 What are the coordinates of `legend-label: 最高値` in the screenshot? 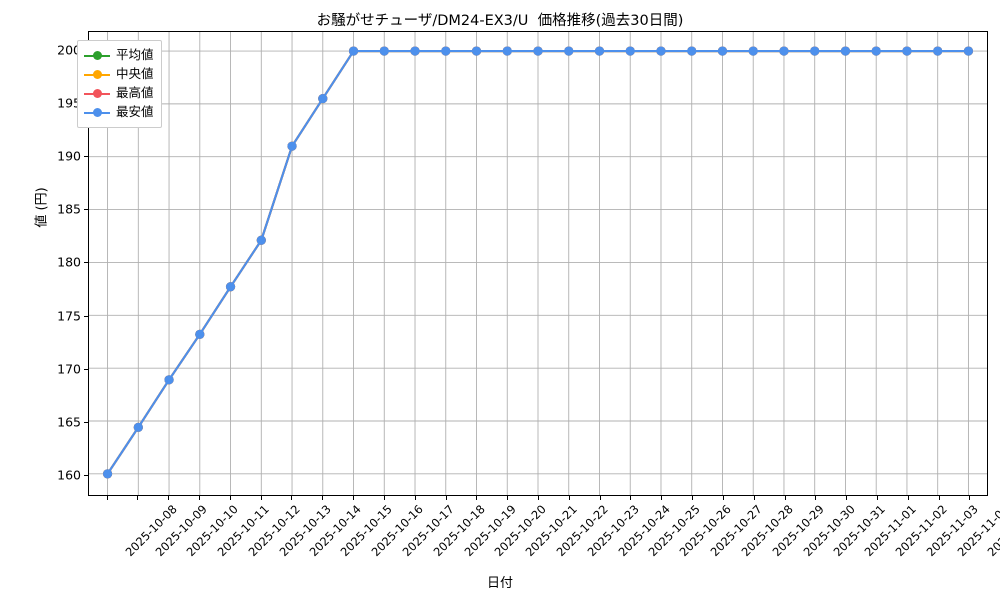 It's located at (135, 93).